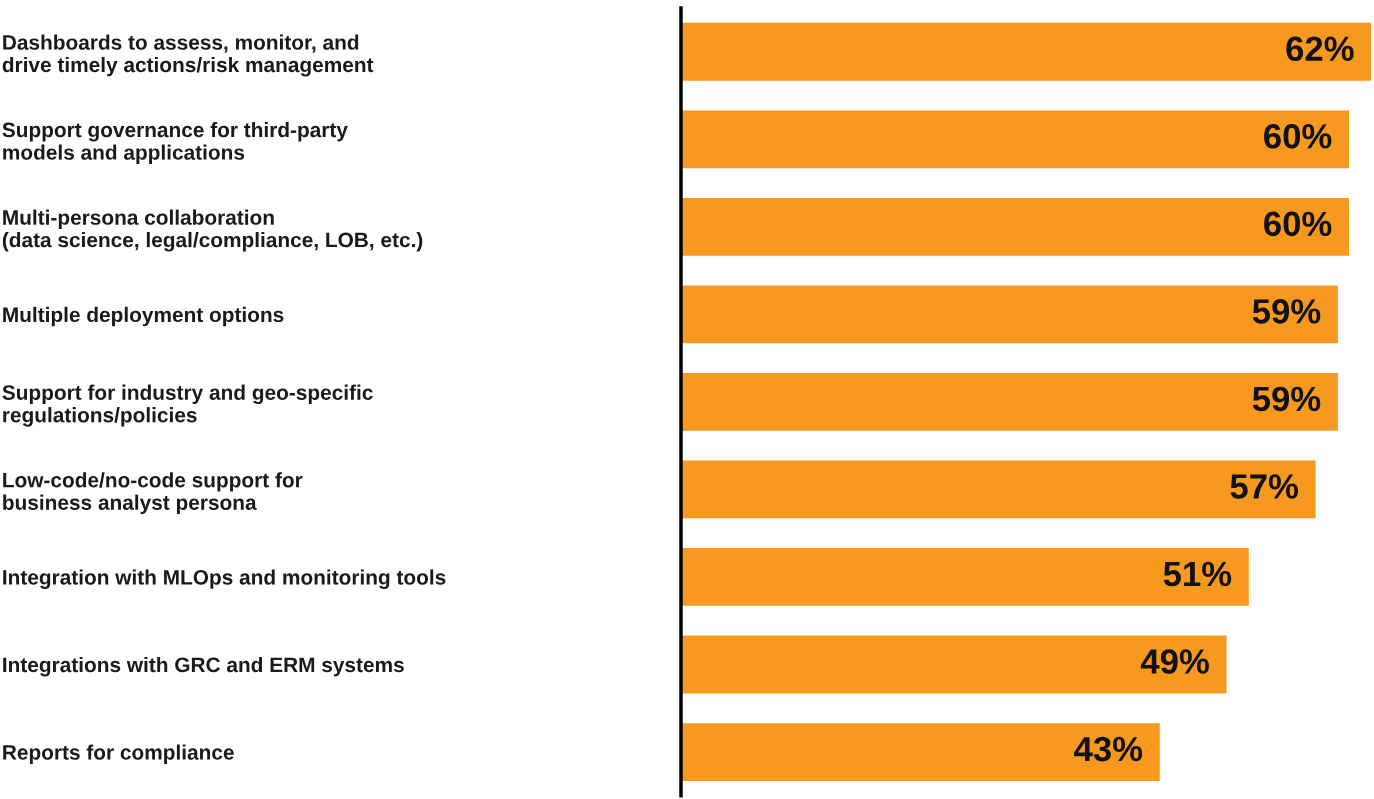  Describe the element at coordinates (153, 493) in the screenshot. I see `y-tick-label: Low-code/no-code support for business analyst persona` at that location.